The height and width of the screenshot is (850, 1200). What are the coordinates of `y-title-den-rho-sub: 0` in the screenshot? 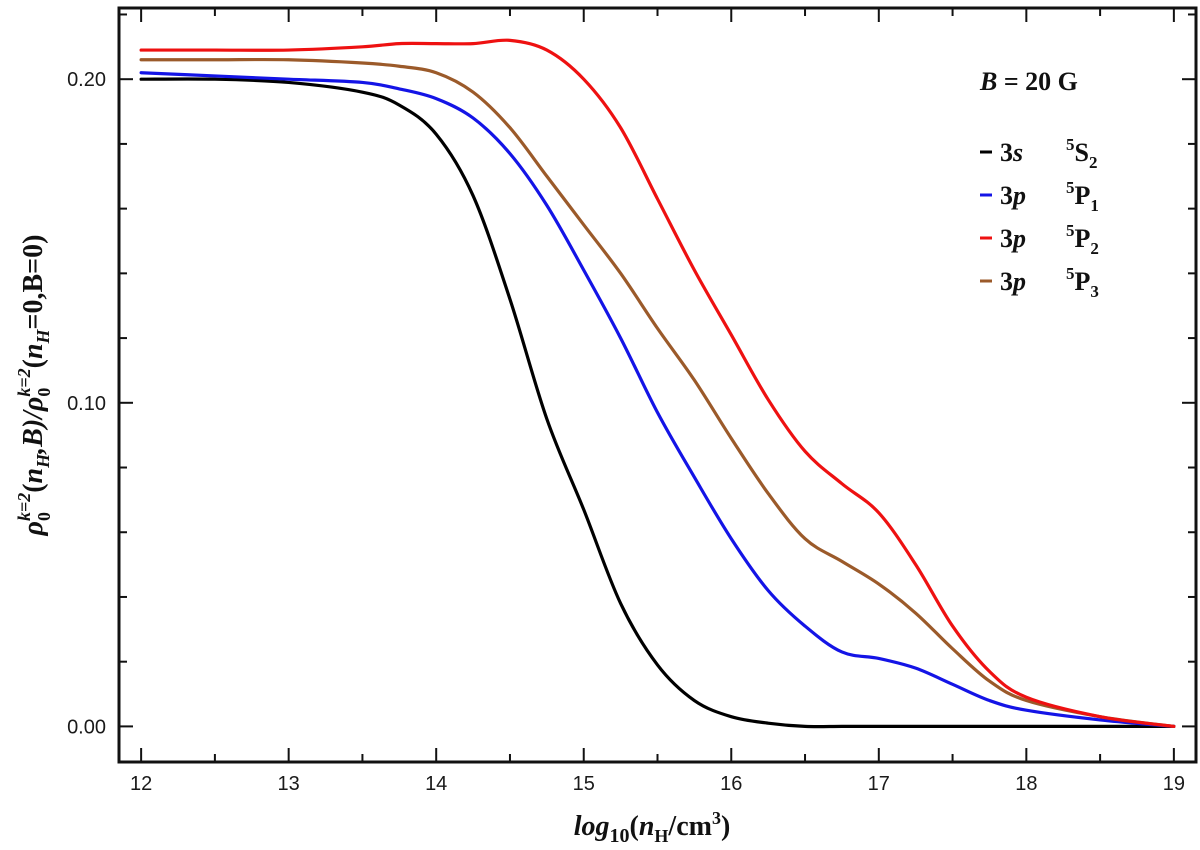 It's located at (44, 392).